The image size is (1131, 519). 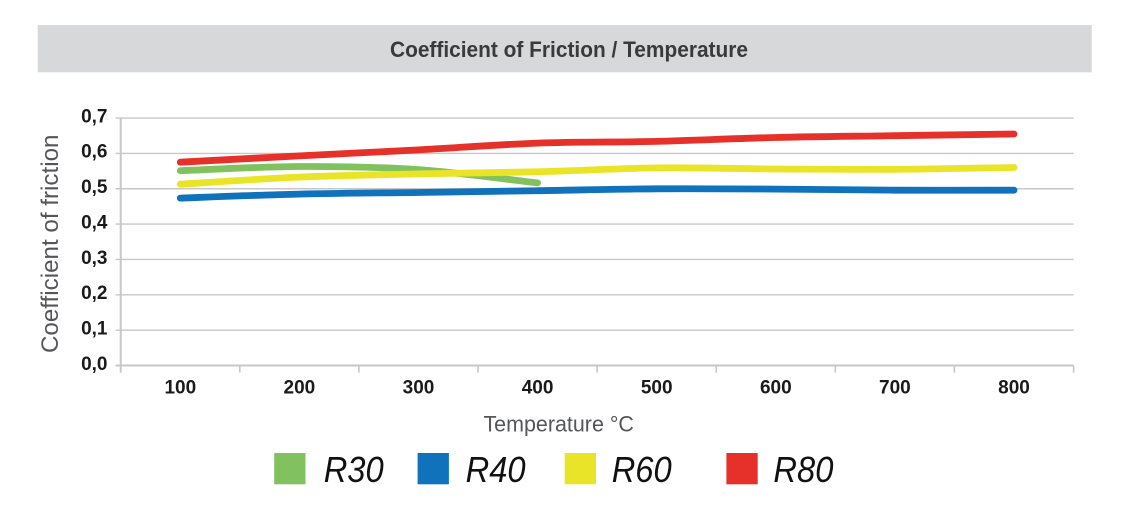 What do you see at coordinates (538, 388) in the screenshot?
I see `svg-text: 400` at bounding box center [538, 388].